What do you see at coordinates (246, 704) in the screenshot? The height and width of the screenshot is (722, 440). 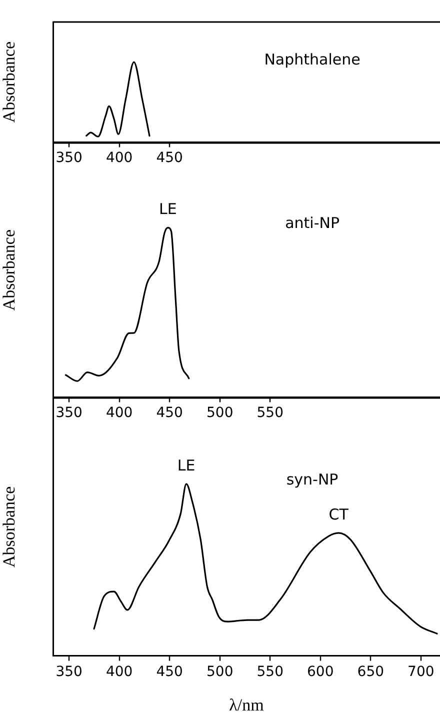 I see `x-axis-title: λ/nm` at bounding box center [246, 704].